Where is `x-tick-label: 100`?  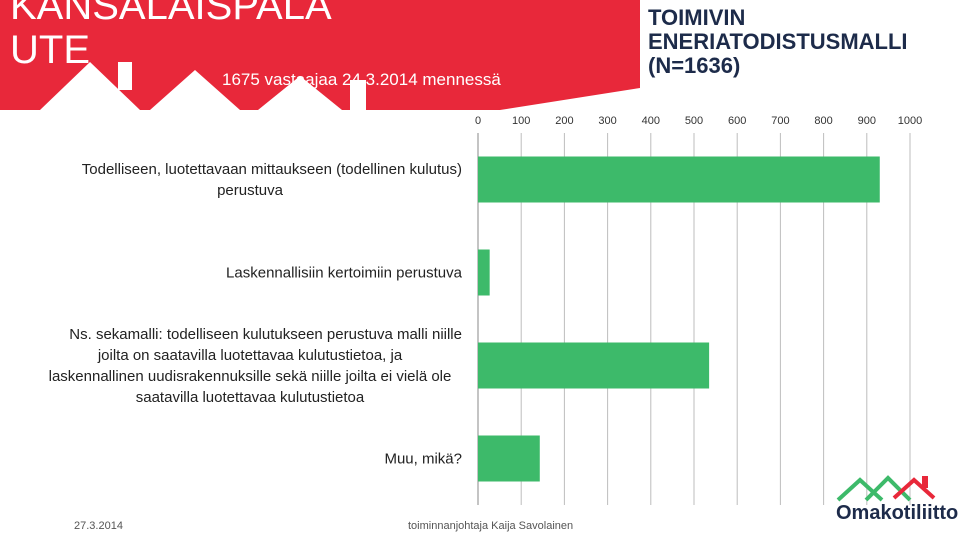
x-tick-label: 100 is located at coordinates (521, 121).